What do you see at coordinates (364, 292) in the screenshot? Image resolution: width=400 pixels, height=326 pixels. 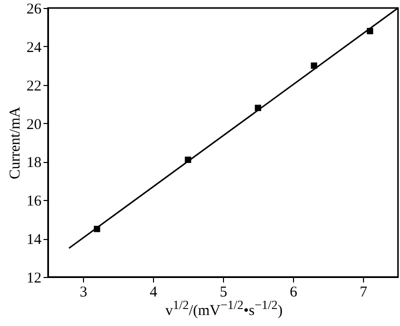 I see `x-tick-label: 7` at bounding box center [364, 292].